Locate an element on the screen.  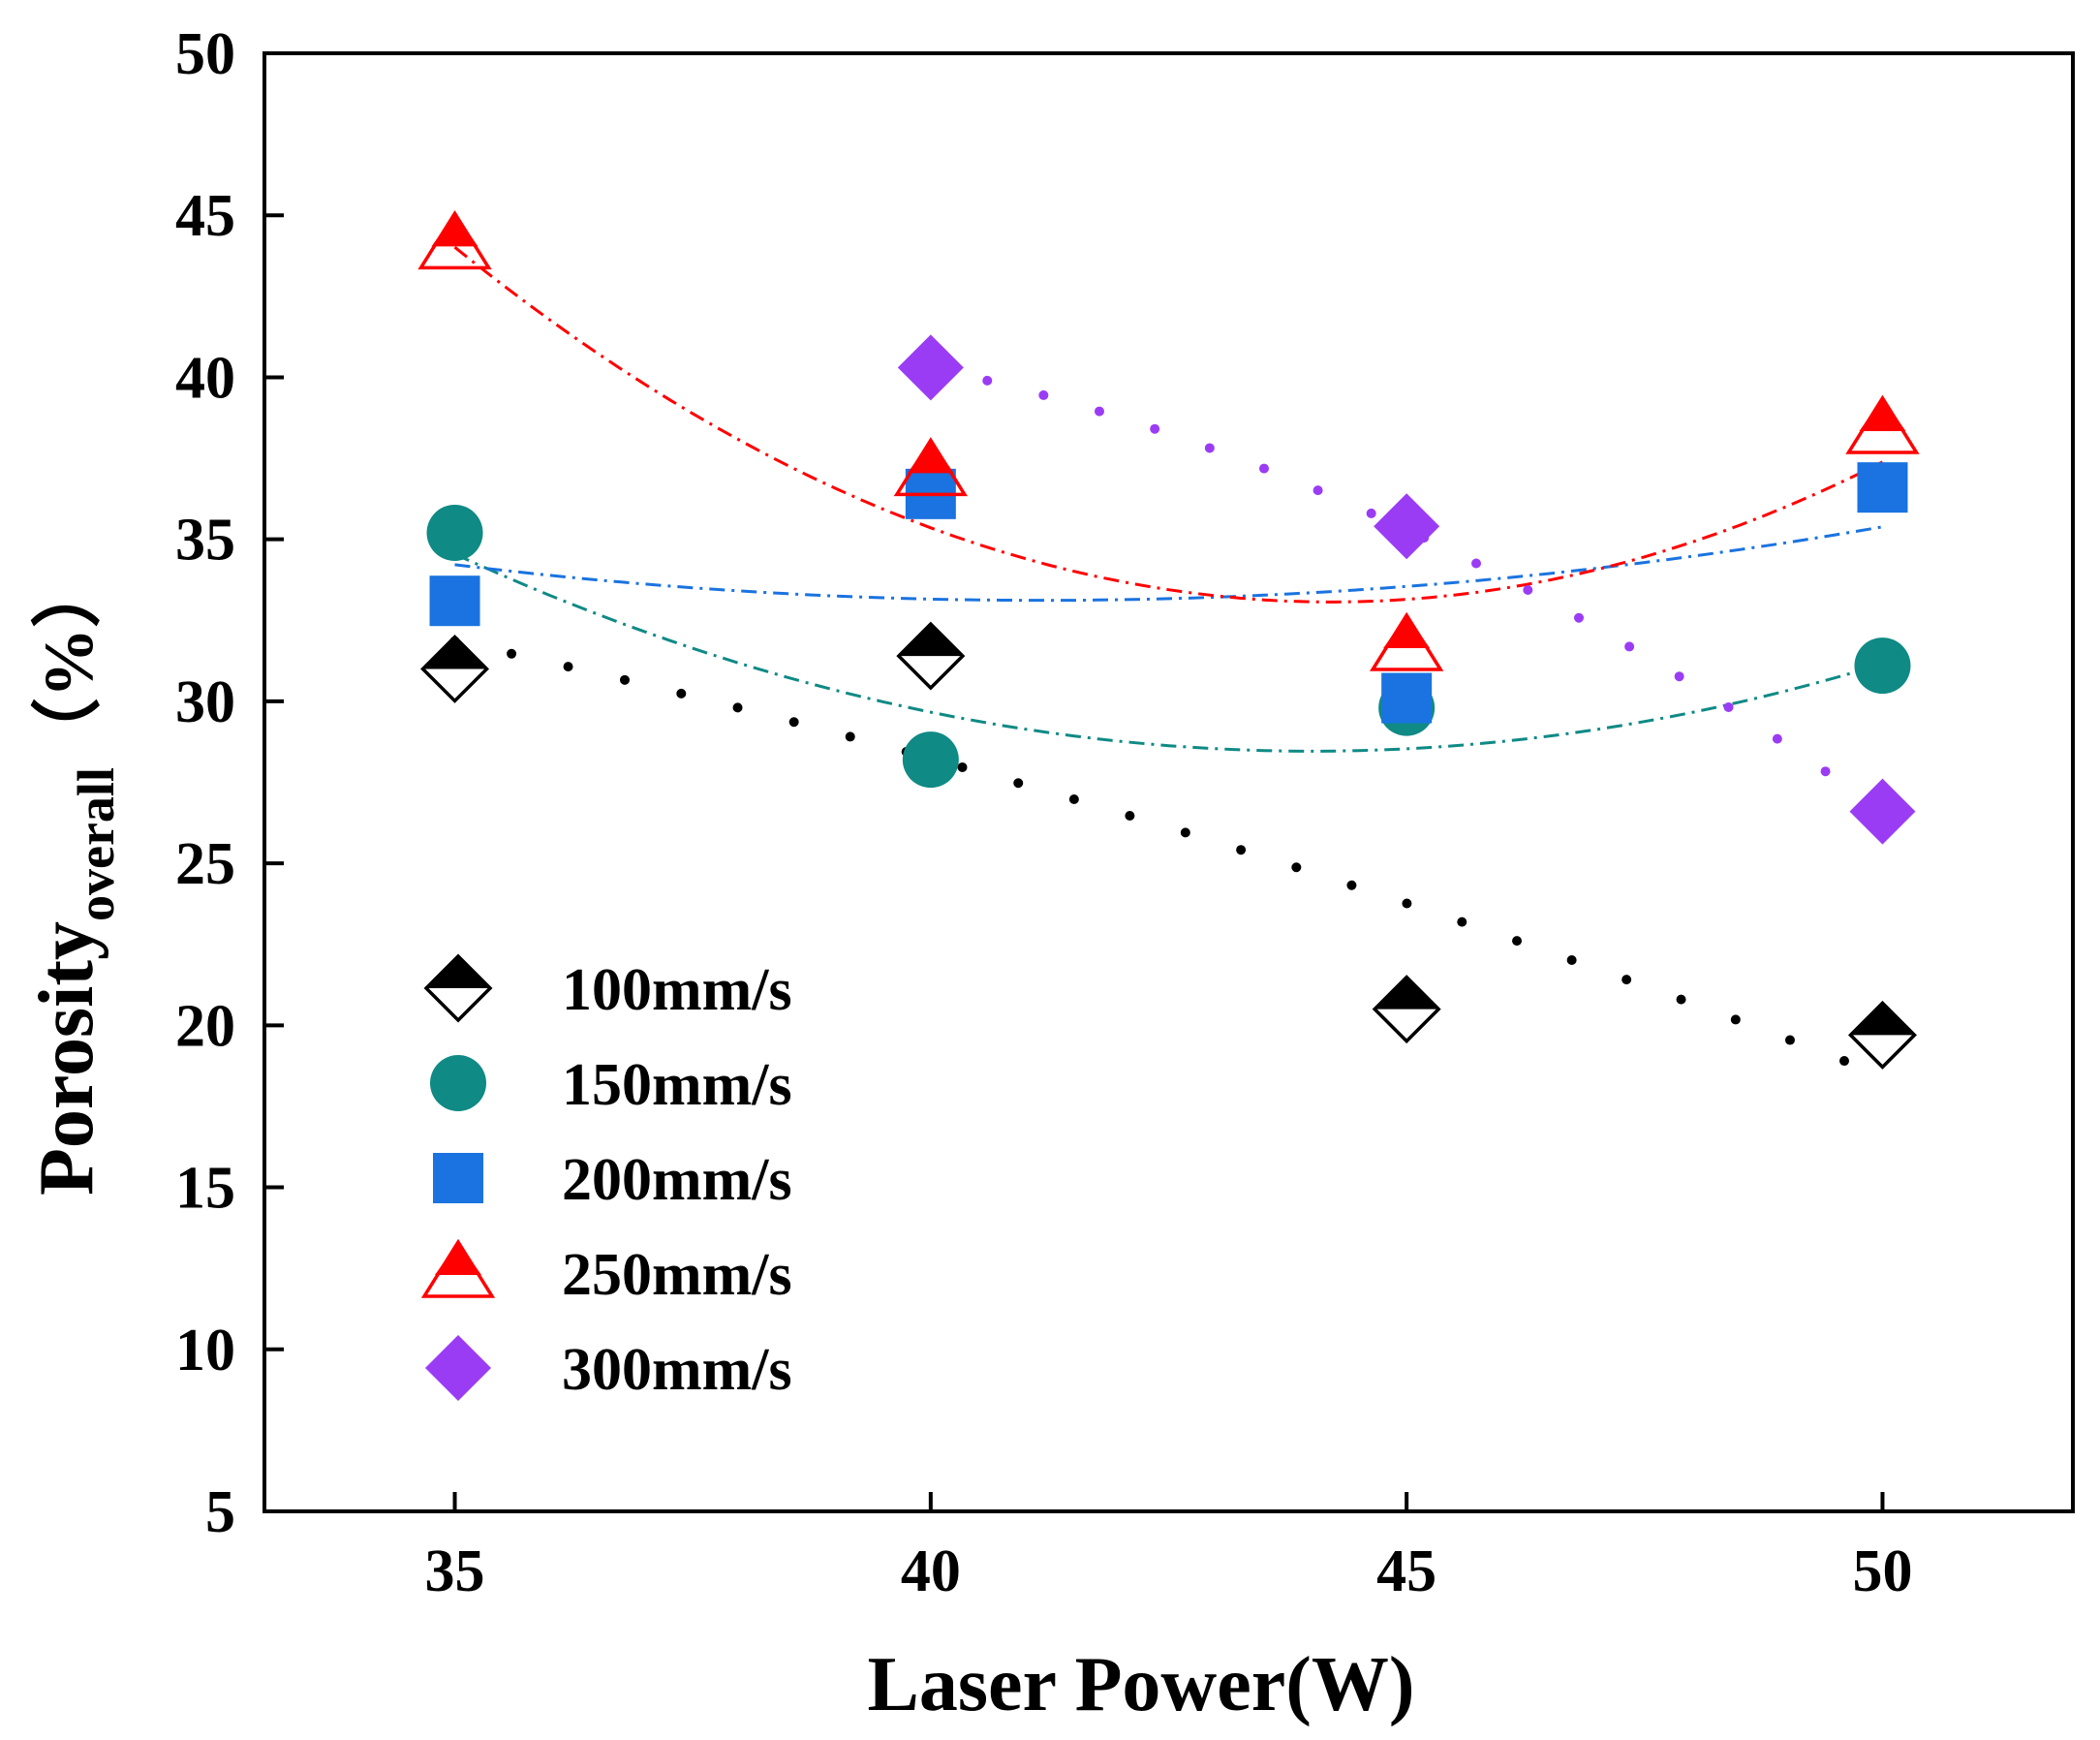
legend-label: 200mm/s is located at coordinates (677, 1180).